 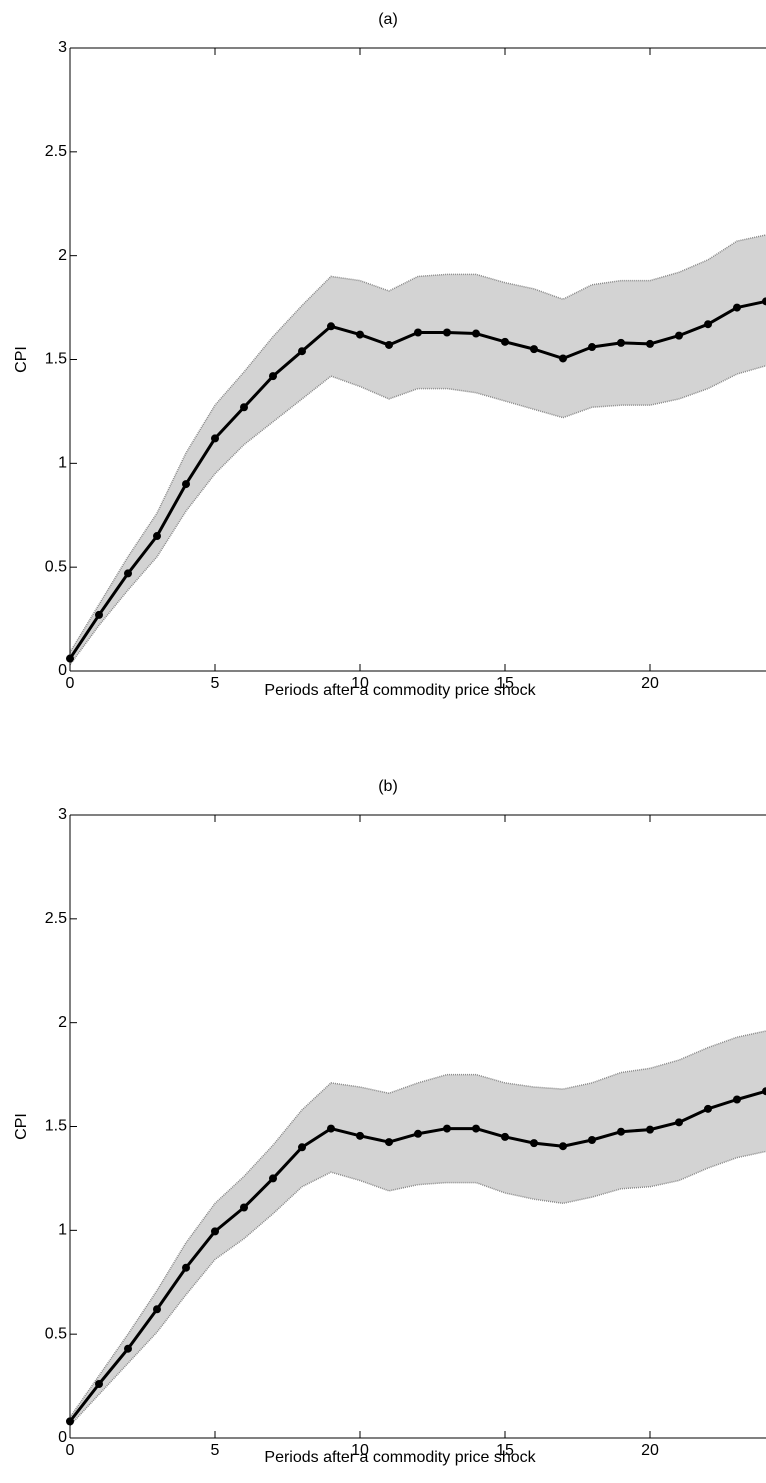 What do you see at coordinates (388, 786) in the screenshot?
I see `chart-title: (b)` at bounding box center [388, 786].